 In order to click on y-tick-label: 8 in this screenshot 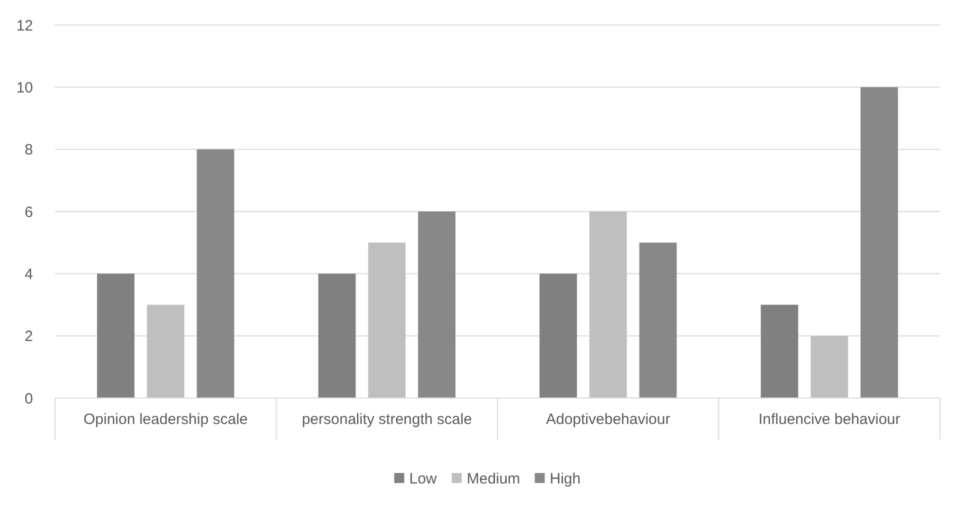, I will do `click(28, 150)`.